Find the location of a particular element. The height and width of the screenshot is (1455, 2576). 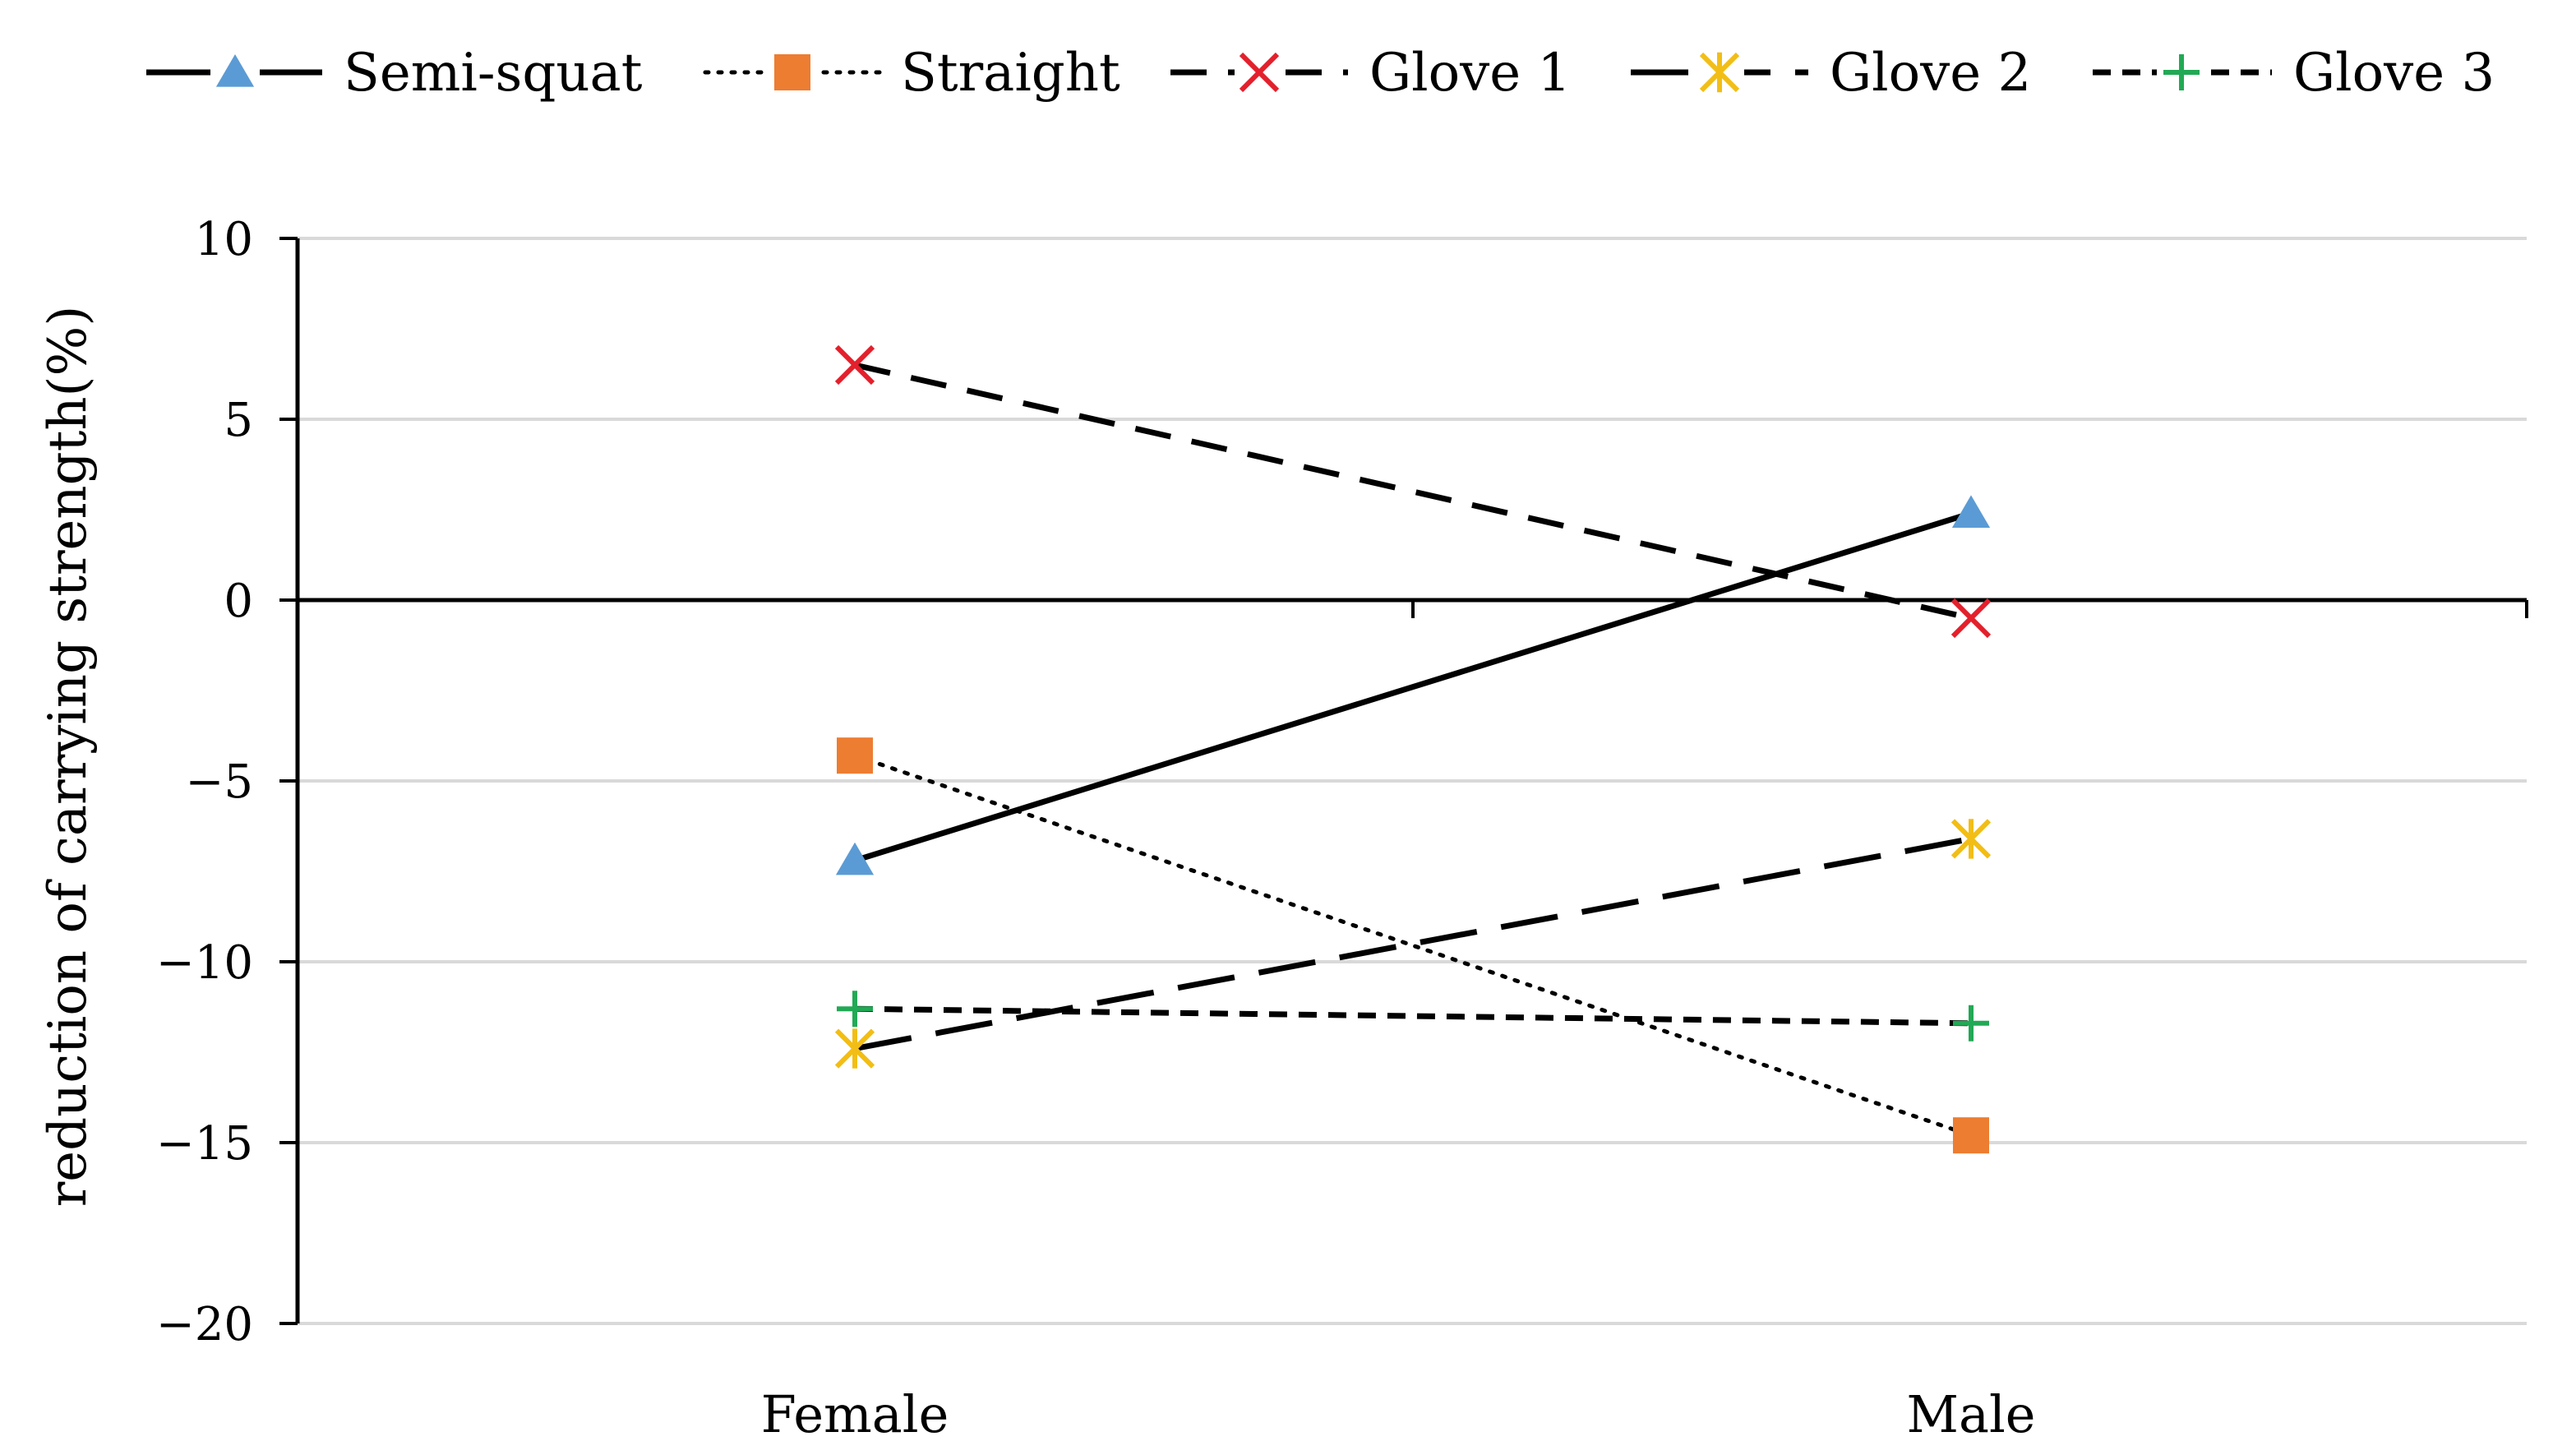

y-tick-label: 0 is located at coordinates (238, 601).